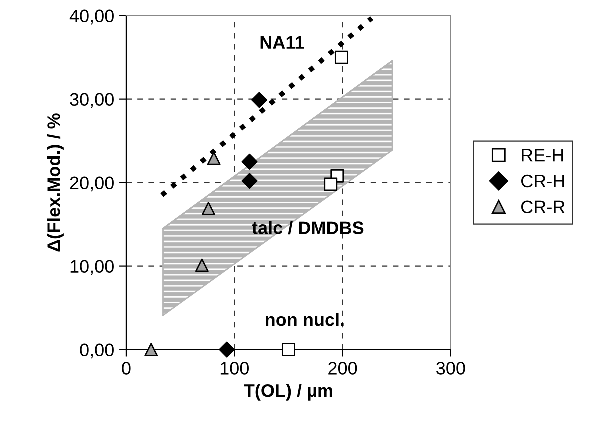 This screenshot has width=591, height=440. What do you see at coordinates (126, 368) in the screenshot?
I see `x-tick-label: 0` at bounding box center [126, 368].